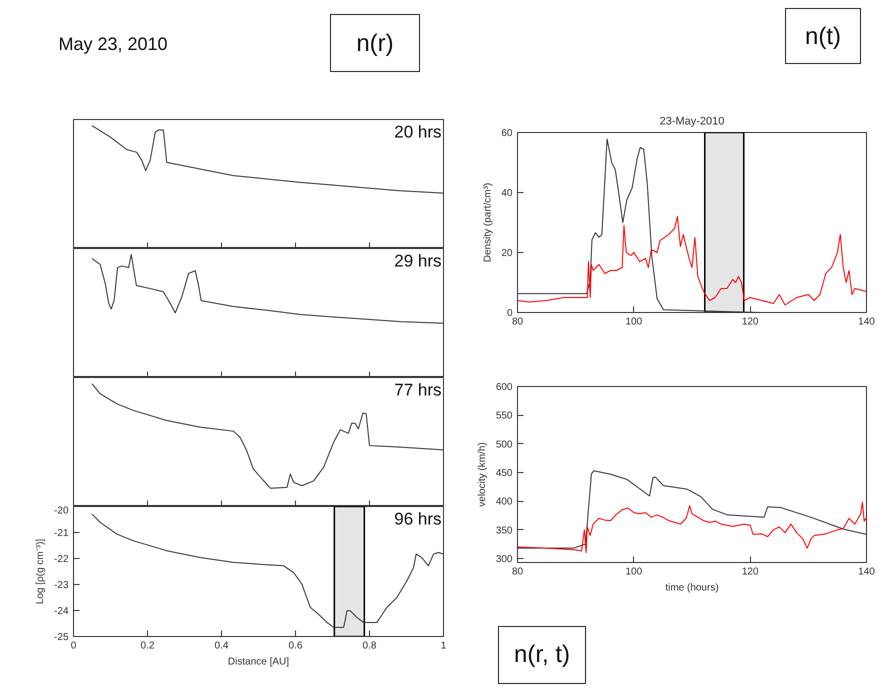 The image size is (883, 688). I want to click on x-tick-label: 0.6, so click(295, 646).